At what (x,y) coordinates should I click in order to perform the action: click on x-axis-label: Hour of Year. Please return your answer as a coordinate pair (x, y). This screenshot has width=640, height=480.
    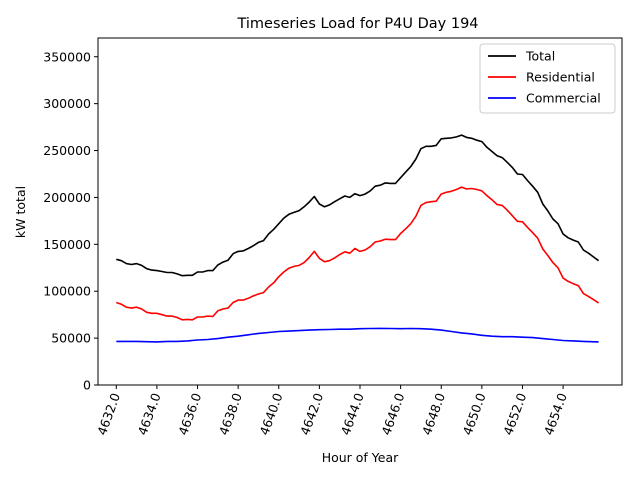
    Looking at the image, I should click on (360, 457).